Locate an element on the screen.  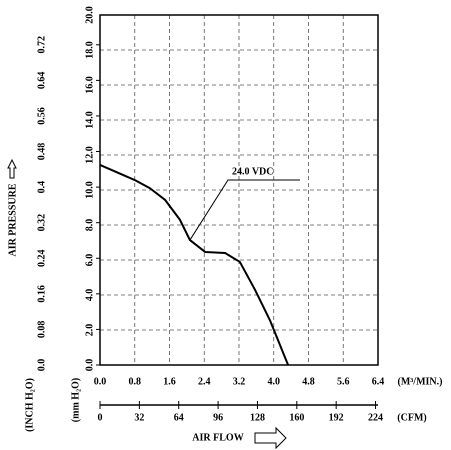
y2-tick-label: 0.32 is located at coordinates (41, 223).